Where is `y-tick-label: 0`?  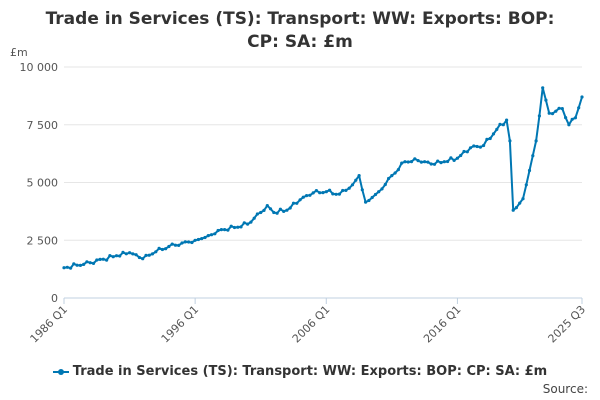 y-tick-label: 0 is located at coordinates (54, 298).